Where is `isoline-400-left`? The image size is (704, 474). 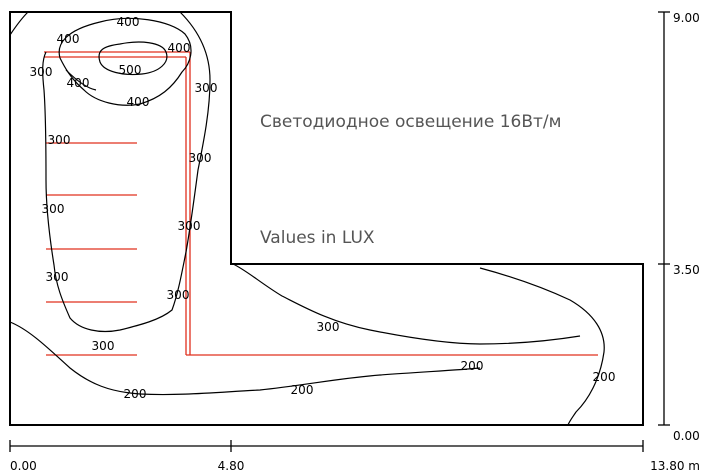 isoline-400-left is located at coordinates (81, 80).